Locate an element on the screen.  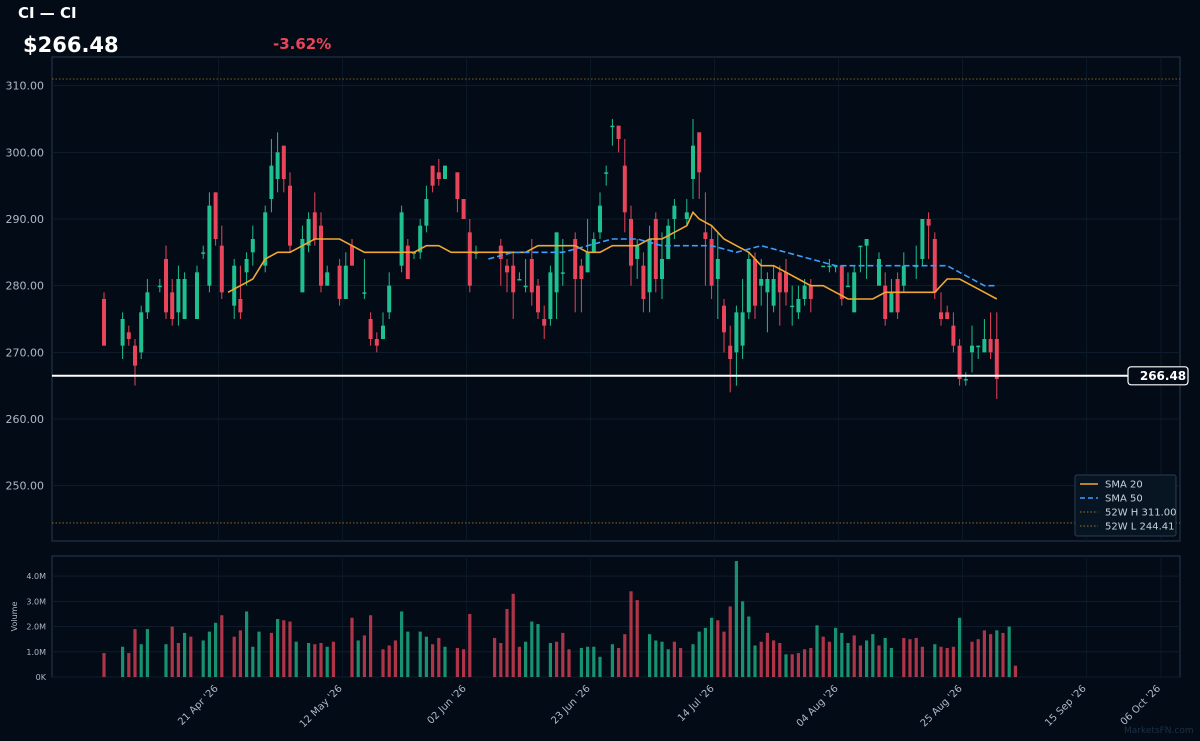
date-tick-label: 04 Aug '26 is located at coordinates (818, 706).